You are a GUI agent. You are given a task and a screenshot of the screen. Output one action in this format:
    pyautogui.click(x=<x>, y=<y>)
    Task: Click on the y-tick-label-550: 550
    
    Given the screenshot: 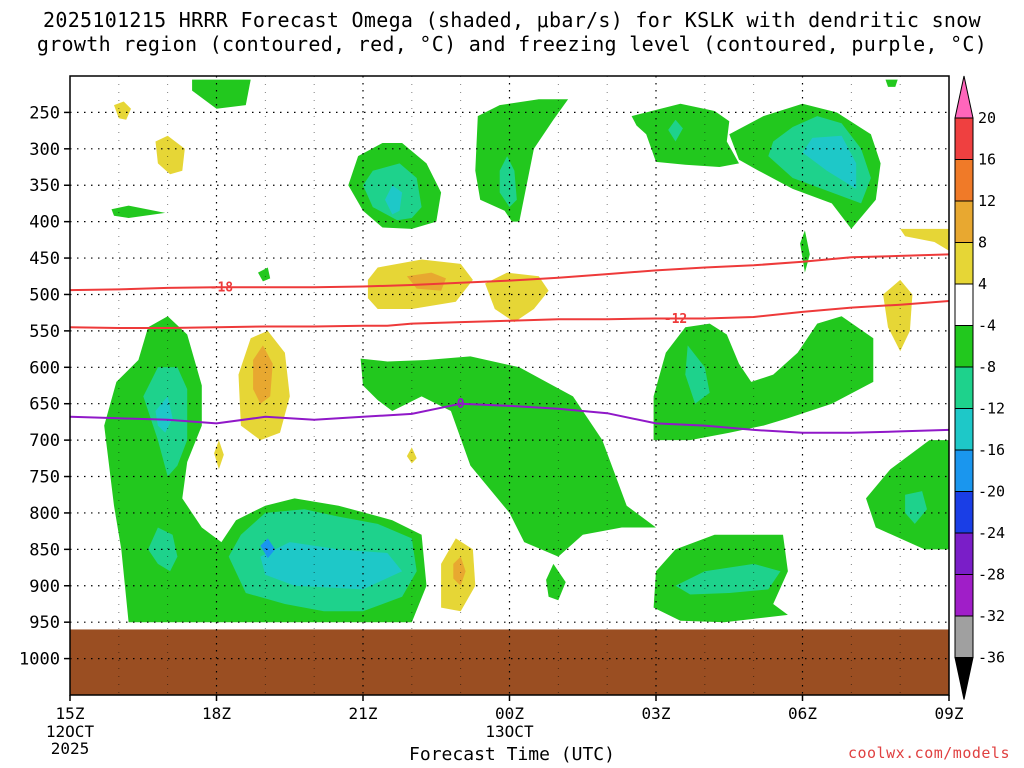 What is the action you would take?
    pyautogui.click(x=44, y=332)
    